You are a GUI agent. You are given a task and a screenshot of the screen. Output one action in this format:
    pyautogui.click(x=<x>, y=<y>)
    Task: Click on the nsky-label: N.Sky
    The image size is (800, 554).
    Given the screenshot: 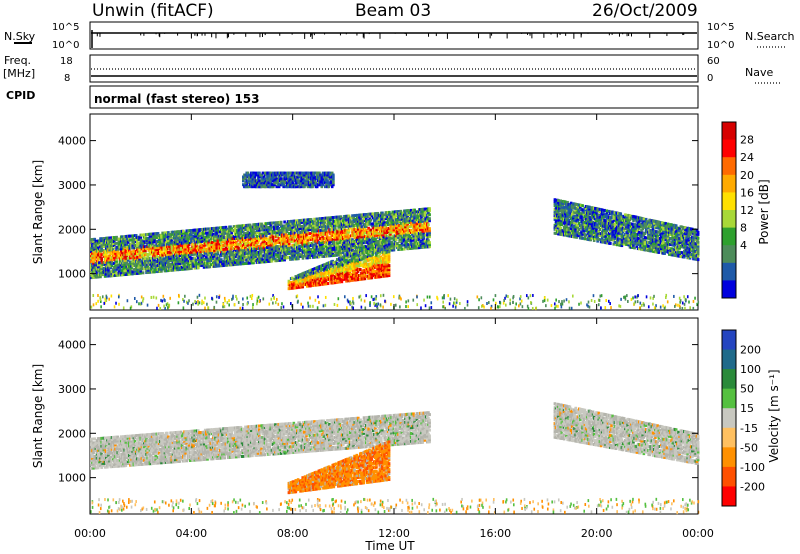 What is the action you would take?
    pyautogui.click(x=20, y=36)
    